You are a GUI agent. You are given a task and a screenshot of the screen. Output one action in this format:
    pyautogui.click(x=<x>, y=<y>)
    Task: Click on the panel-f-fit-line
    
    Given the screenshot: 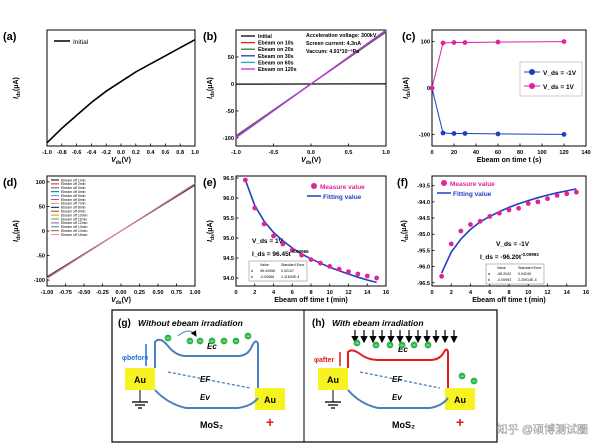 What is the action you would take?
    pyautogui.click(x=508, y=231)
    